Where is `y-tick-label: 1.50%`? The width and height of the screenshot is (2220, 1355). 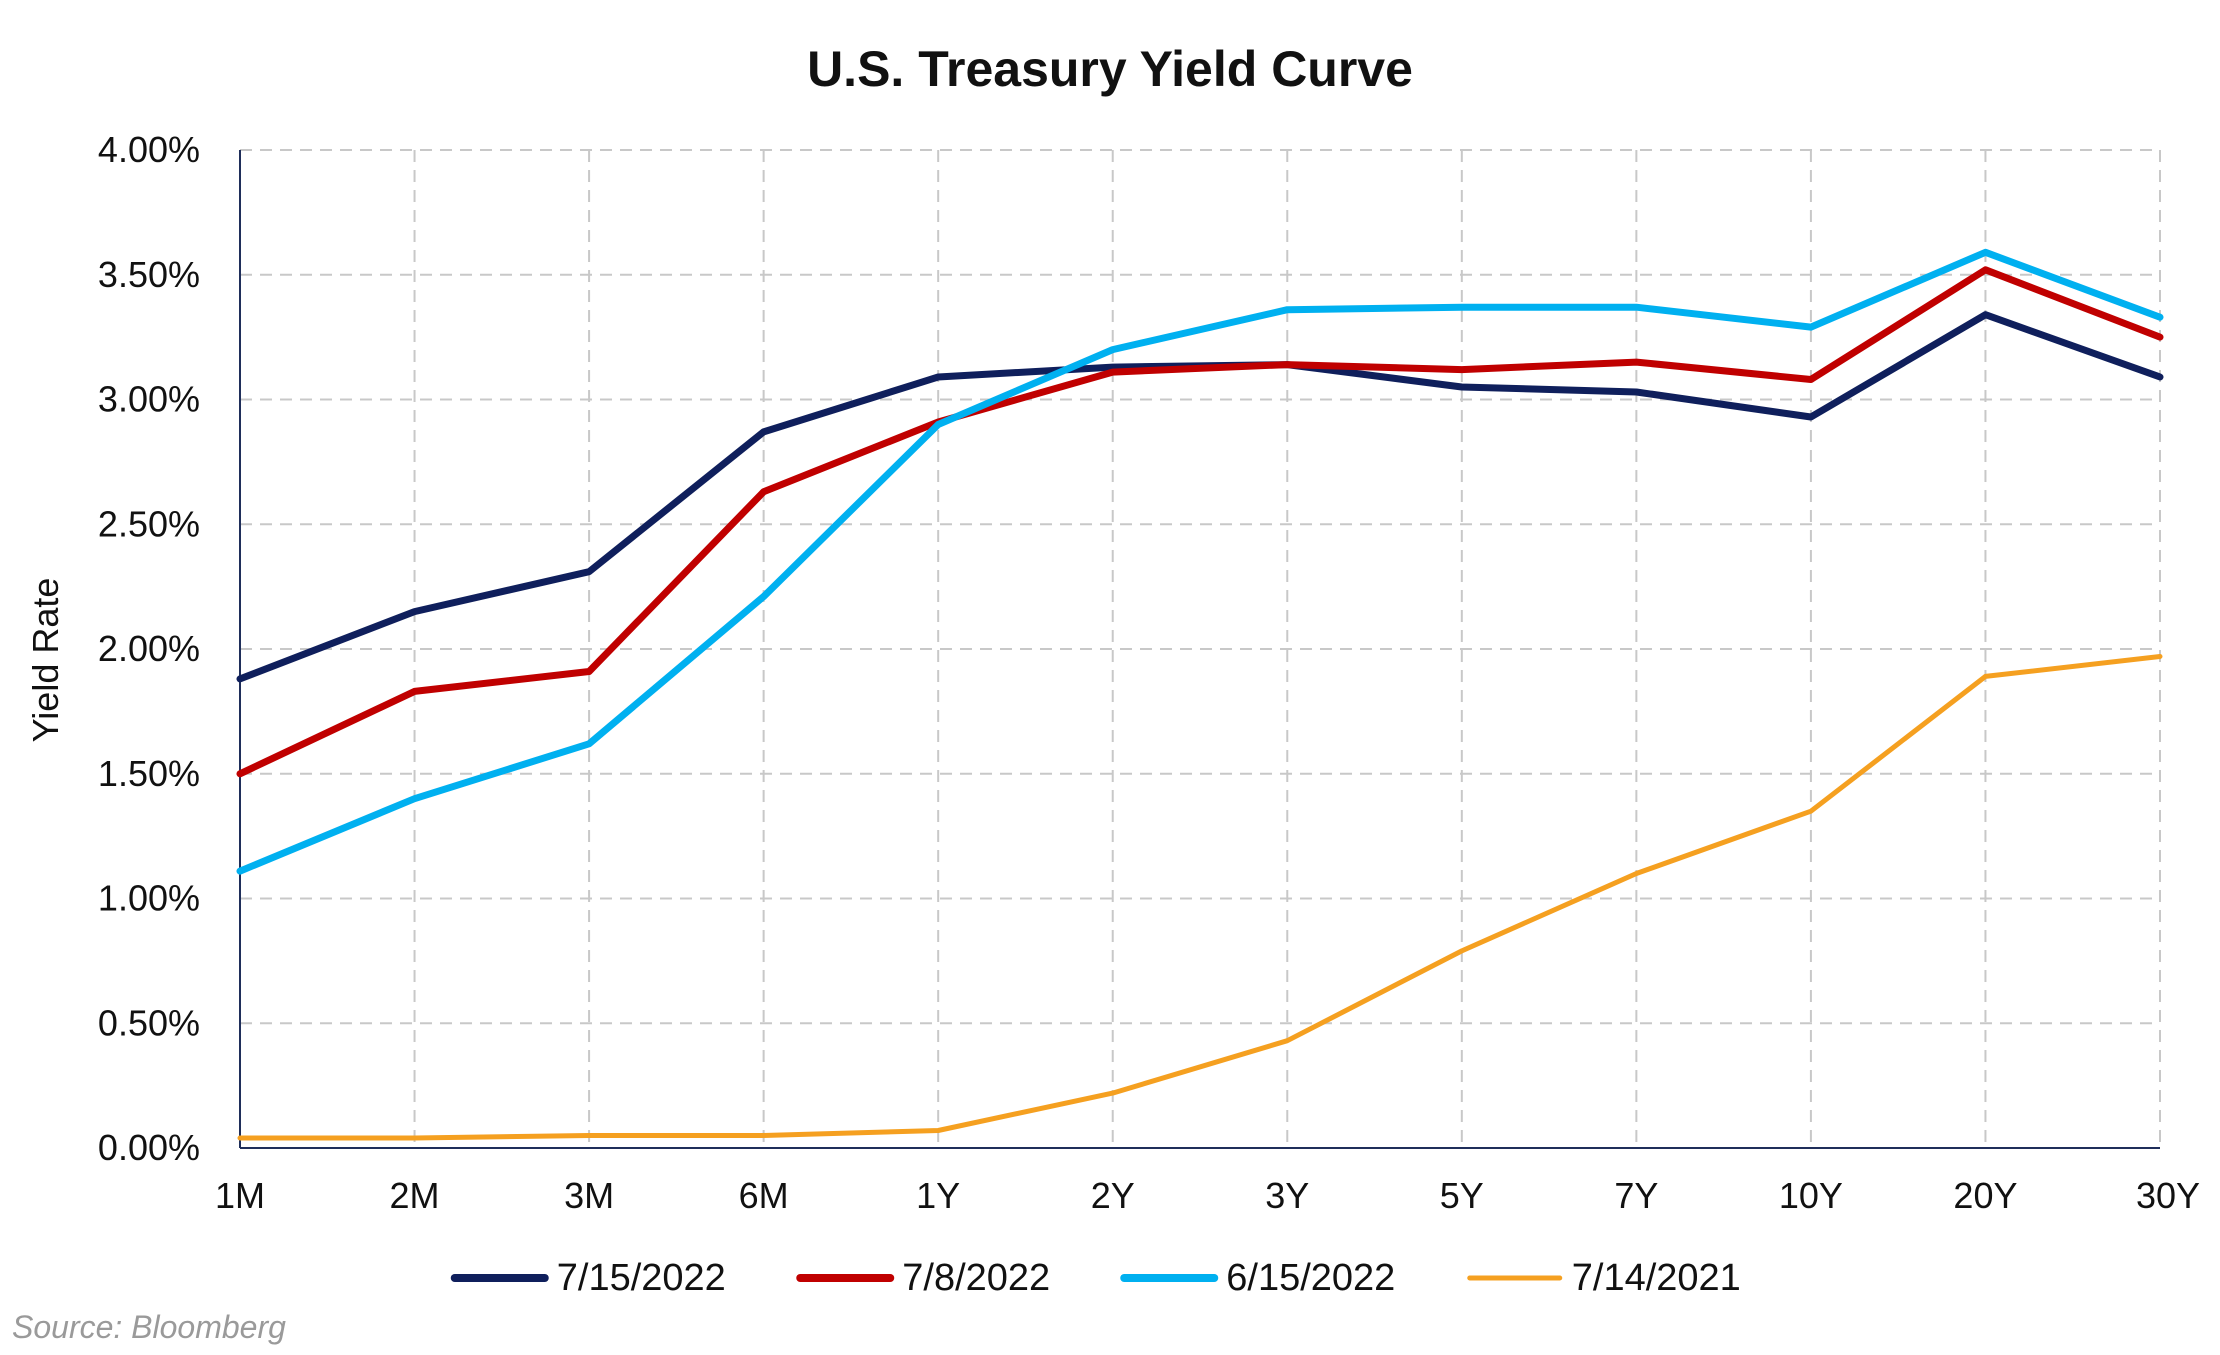 y-tick-label: 1.50% is located at coordinates (149, 773).